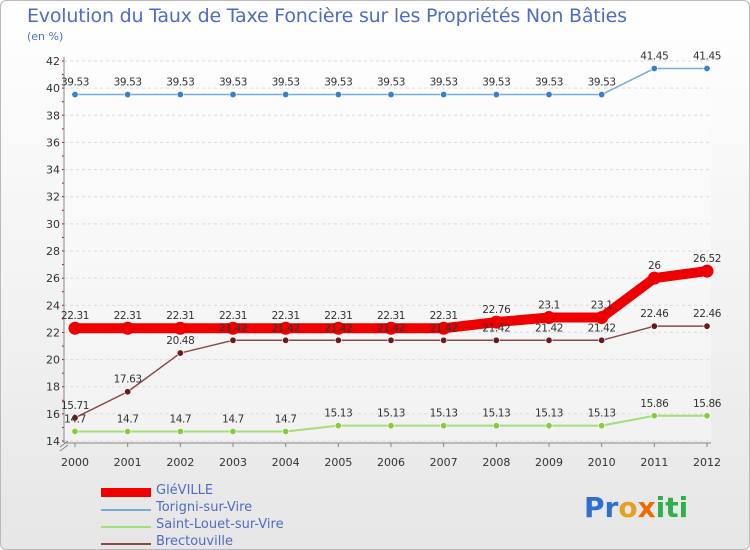 The width and height of the screenshot is (750, 550). Describe the element at coordinates (128, 462) in the screenshot. I see `x-tick-label: 2001` at that location.